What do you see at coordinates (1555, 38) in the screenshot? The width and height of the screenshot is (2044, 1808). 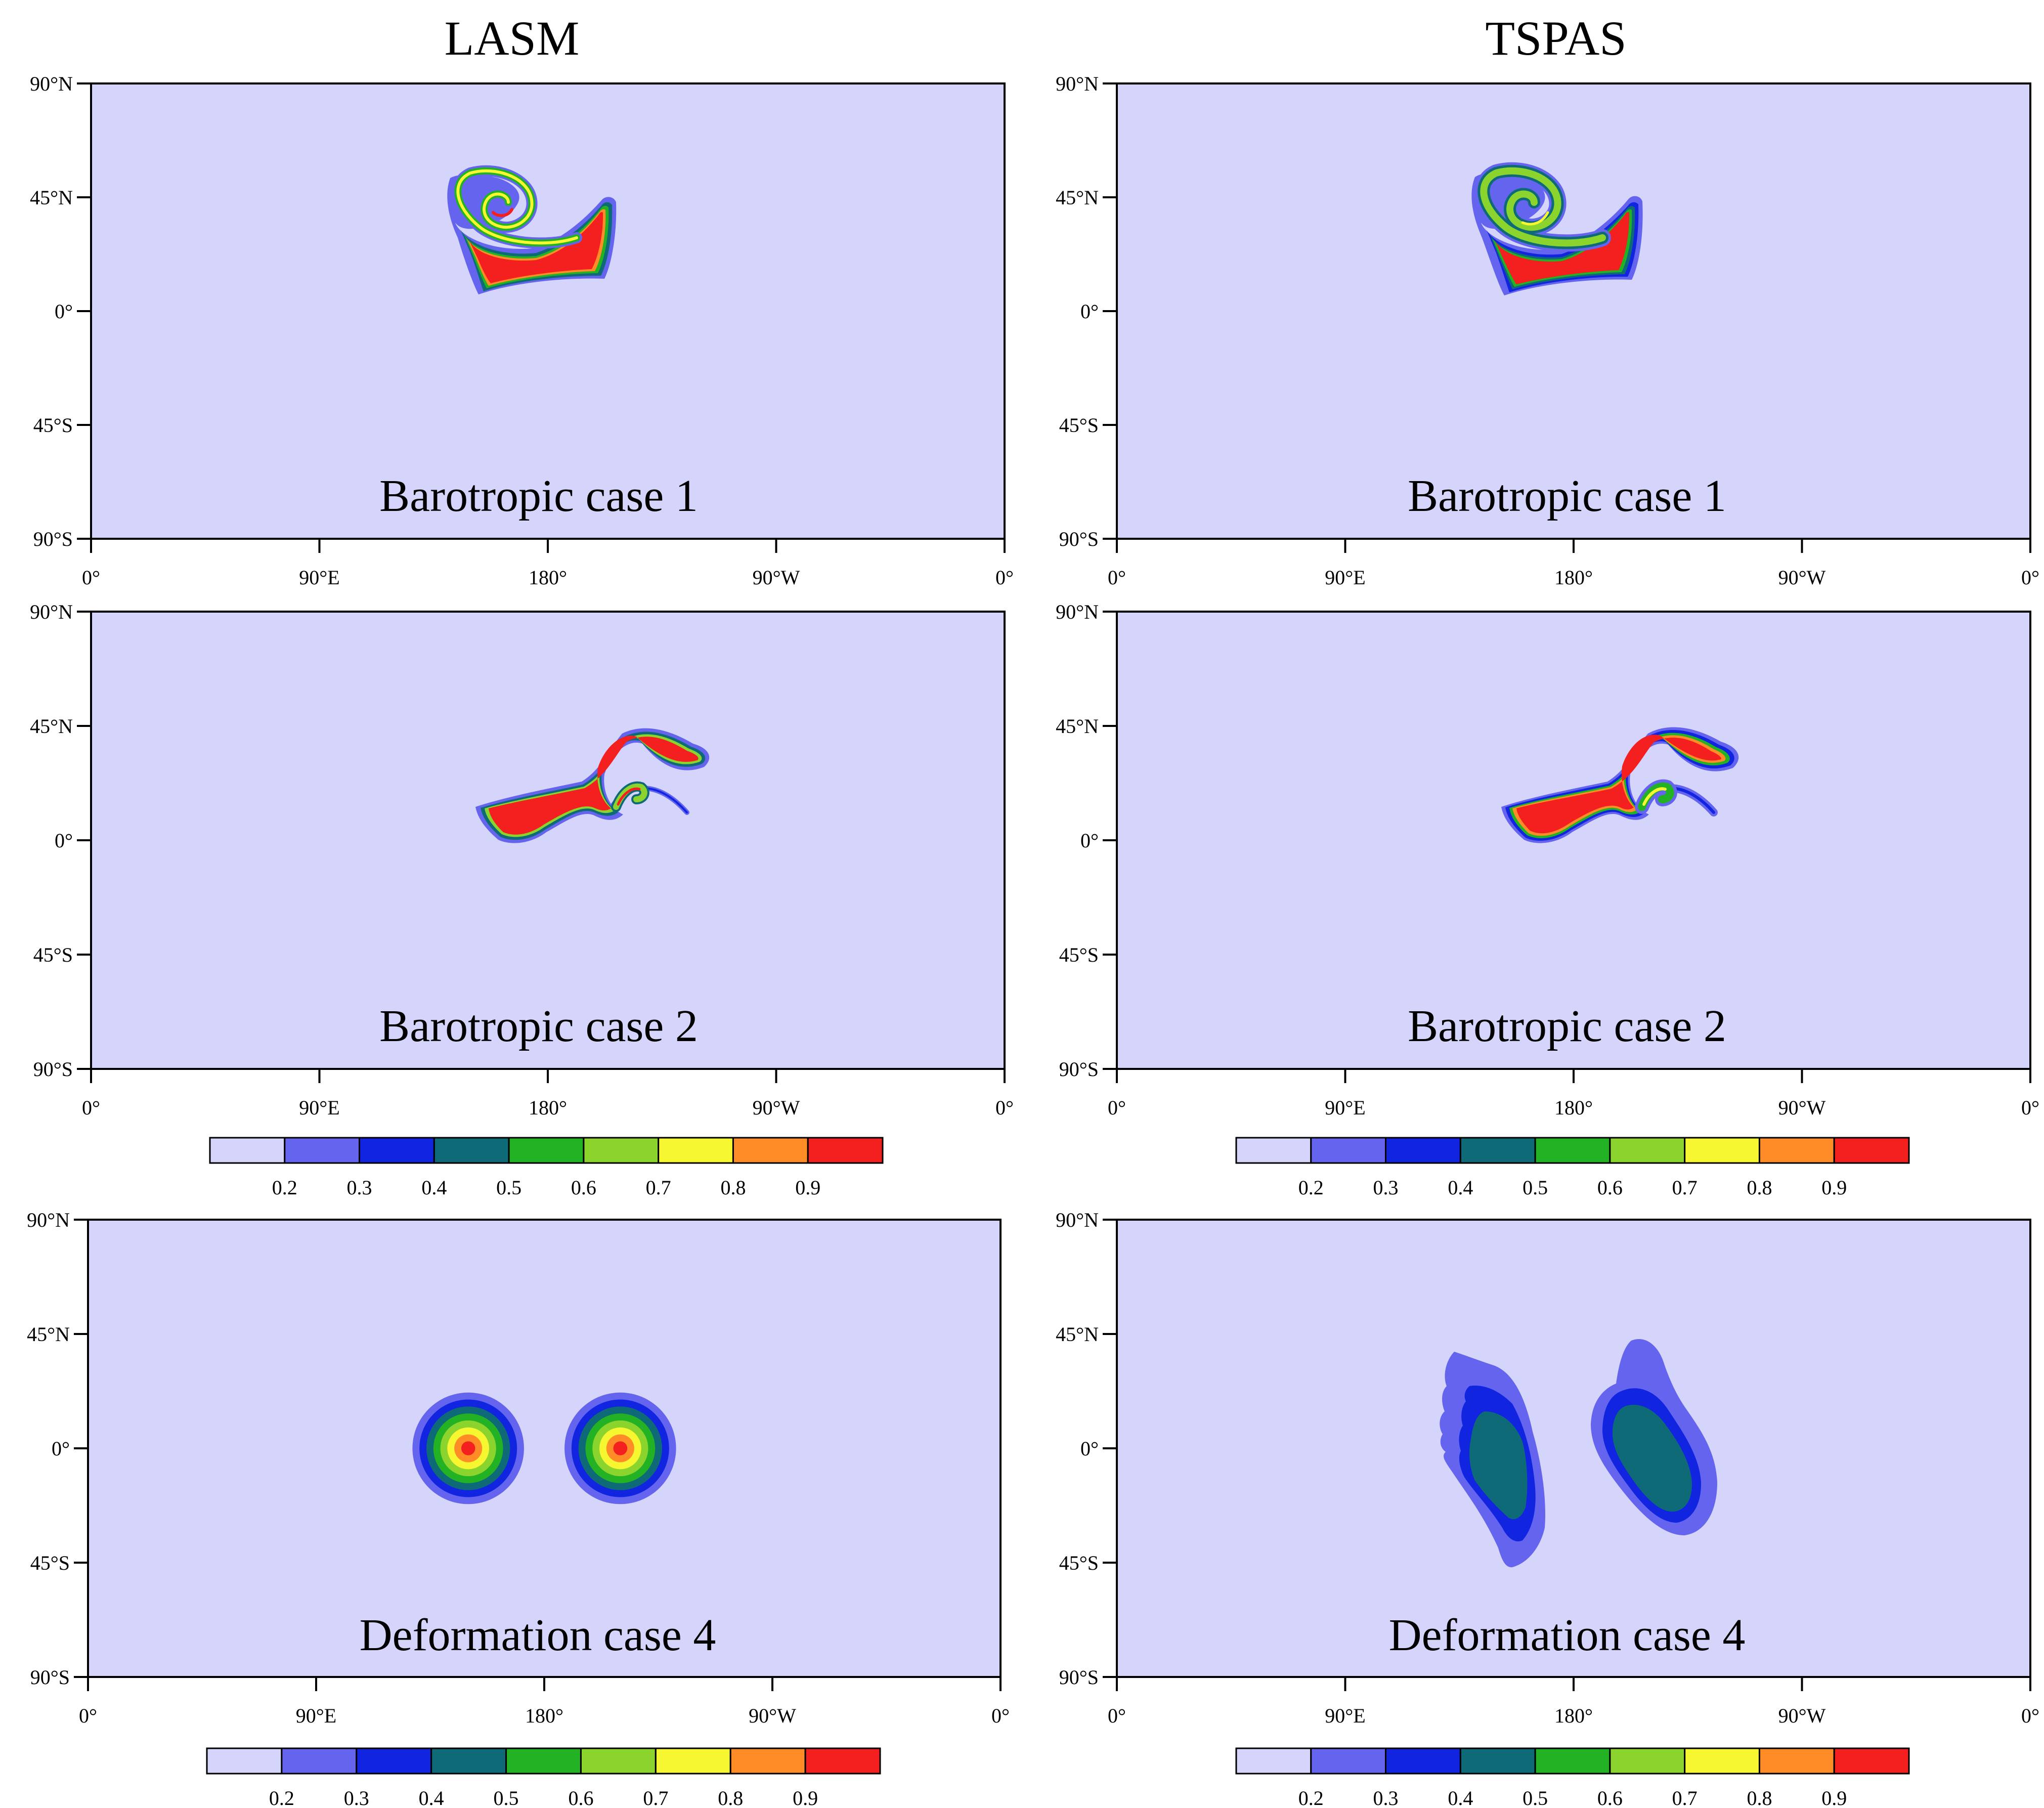 I see `column-title-tspas: TSPAS` at bounding box center [1555, 38].